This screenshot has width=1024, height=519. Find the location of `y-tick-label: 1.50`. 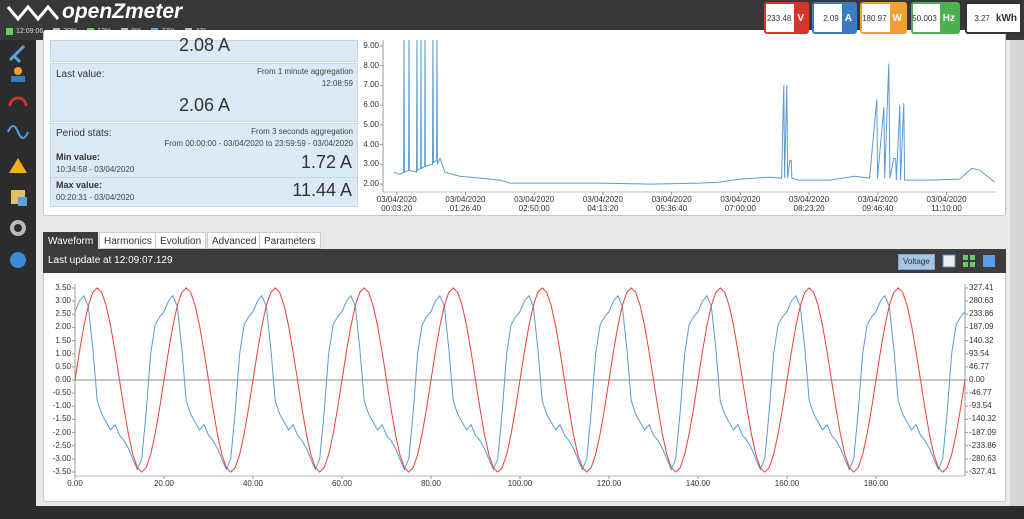

y-tick-label: 1.50 is located at coordinates (63, 340).